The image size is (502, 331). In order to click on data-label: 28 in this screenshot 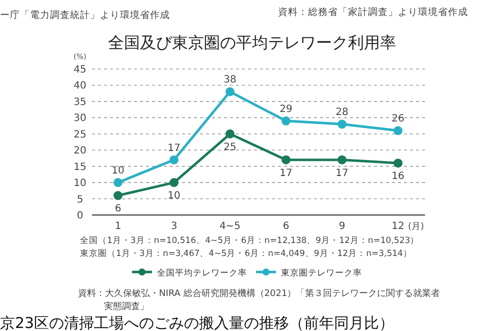, I will do `click(342, 112)`.